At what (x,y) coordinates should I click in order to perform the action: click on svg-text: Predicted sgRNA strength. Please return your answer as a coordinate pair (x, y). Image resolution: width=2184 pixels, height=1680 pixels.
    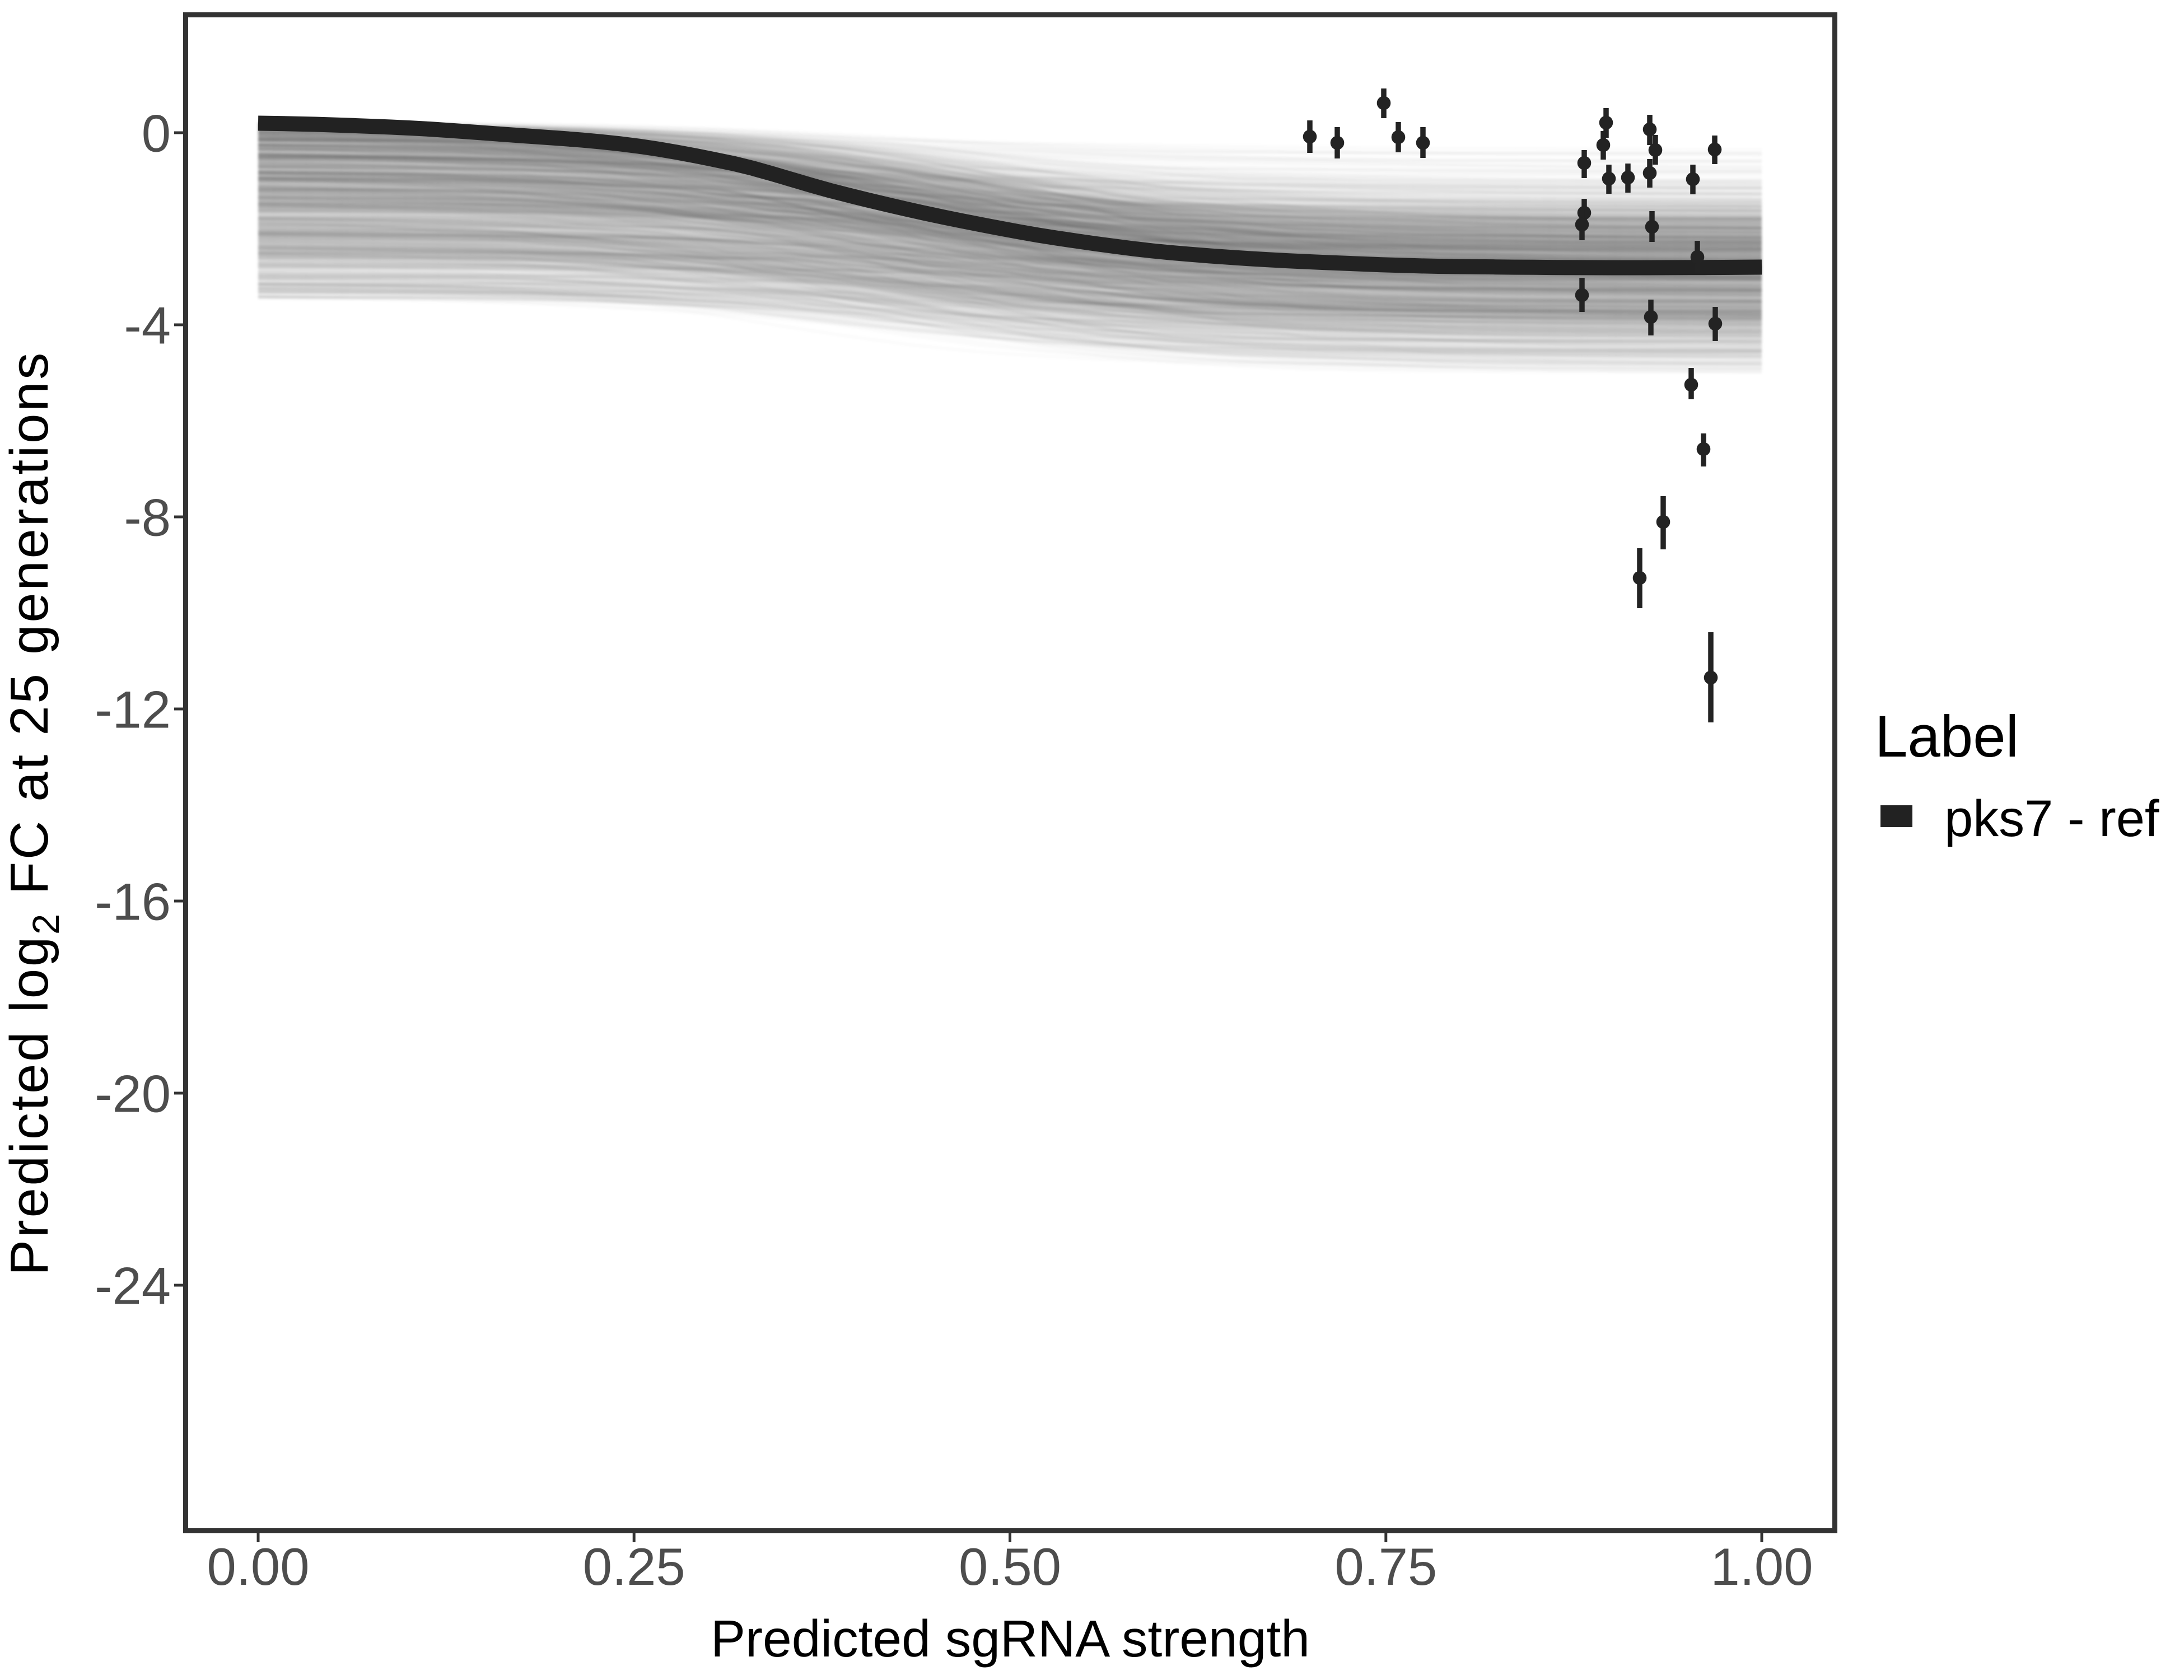
    Looking at the image, I should click on (1011, 1639).